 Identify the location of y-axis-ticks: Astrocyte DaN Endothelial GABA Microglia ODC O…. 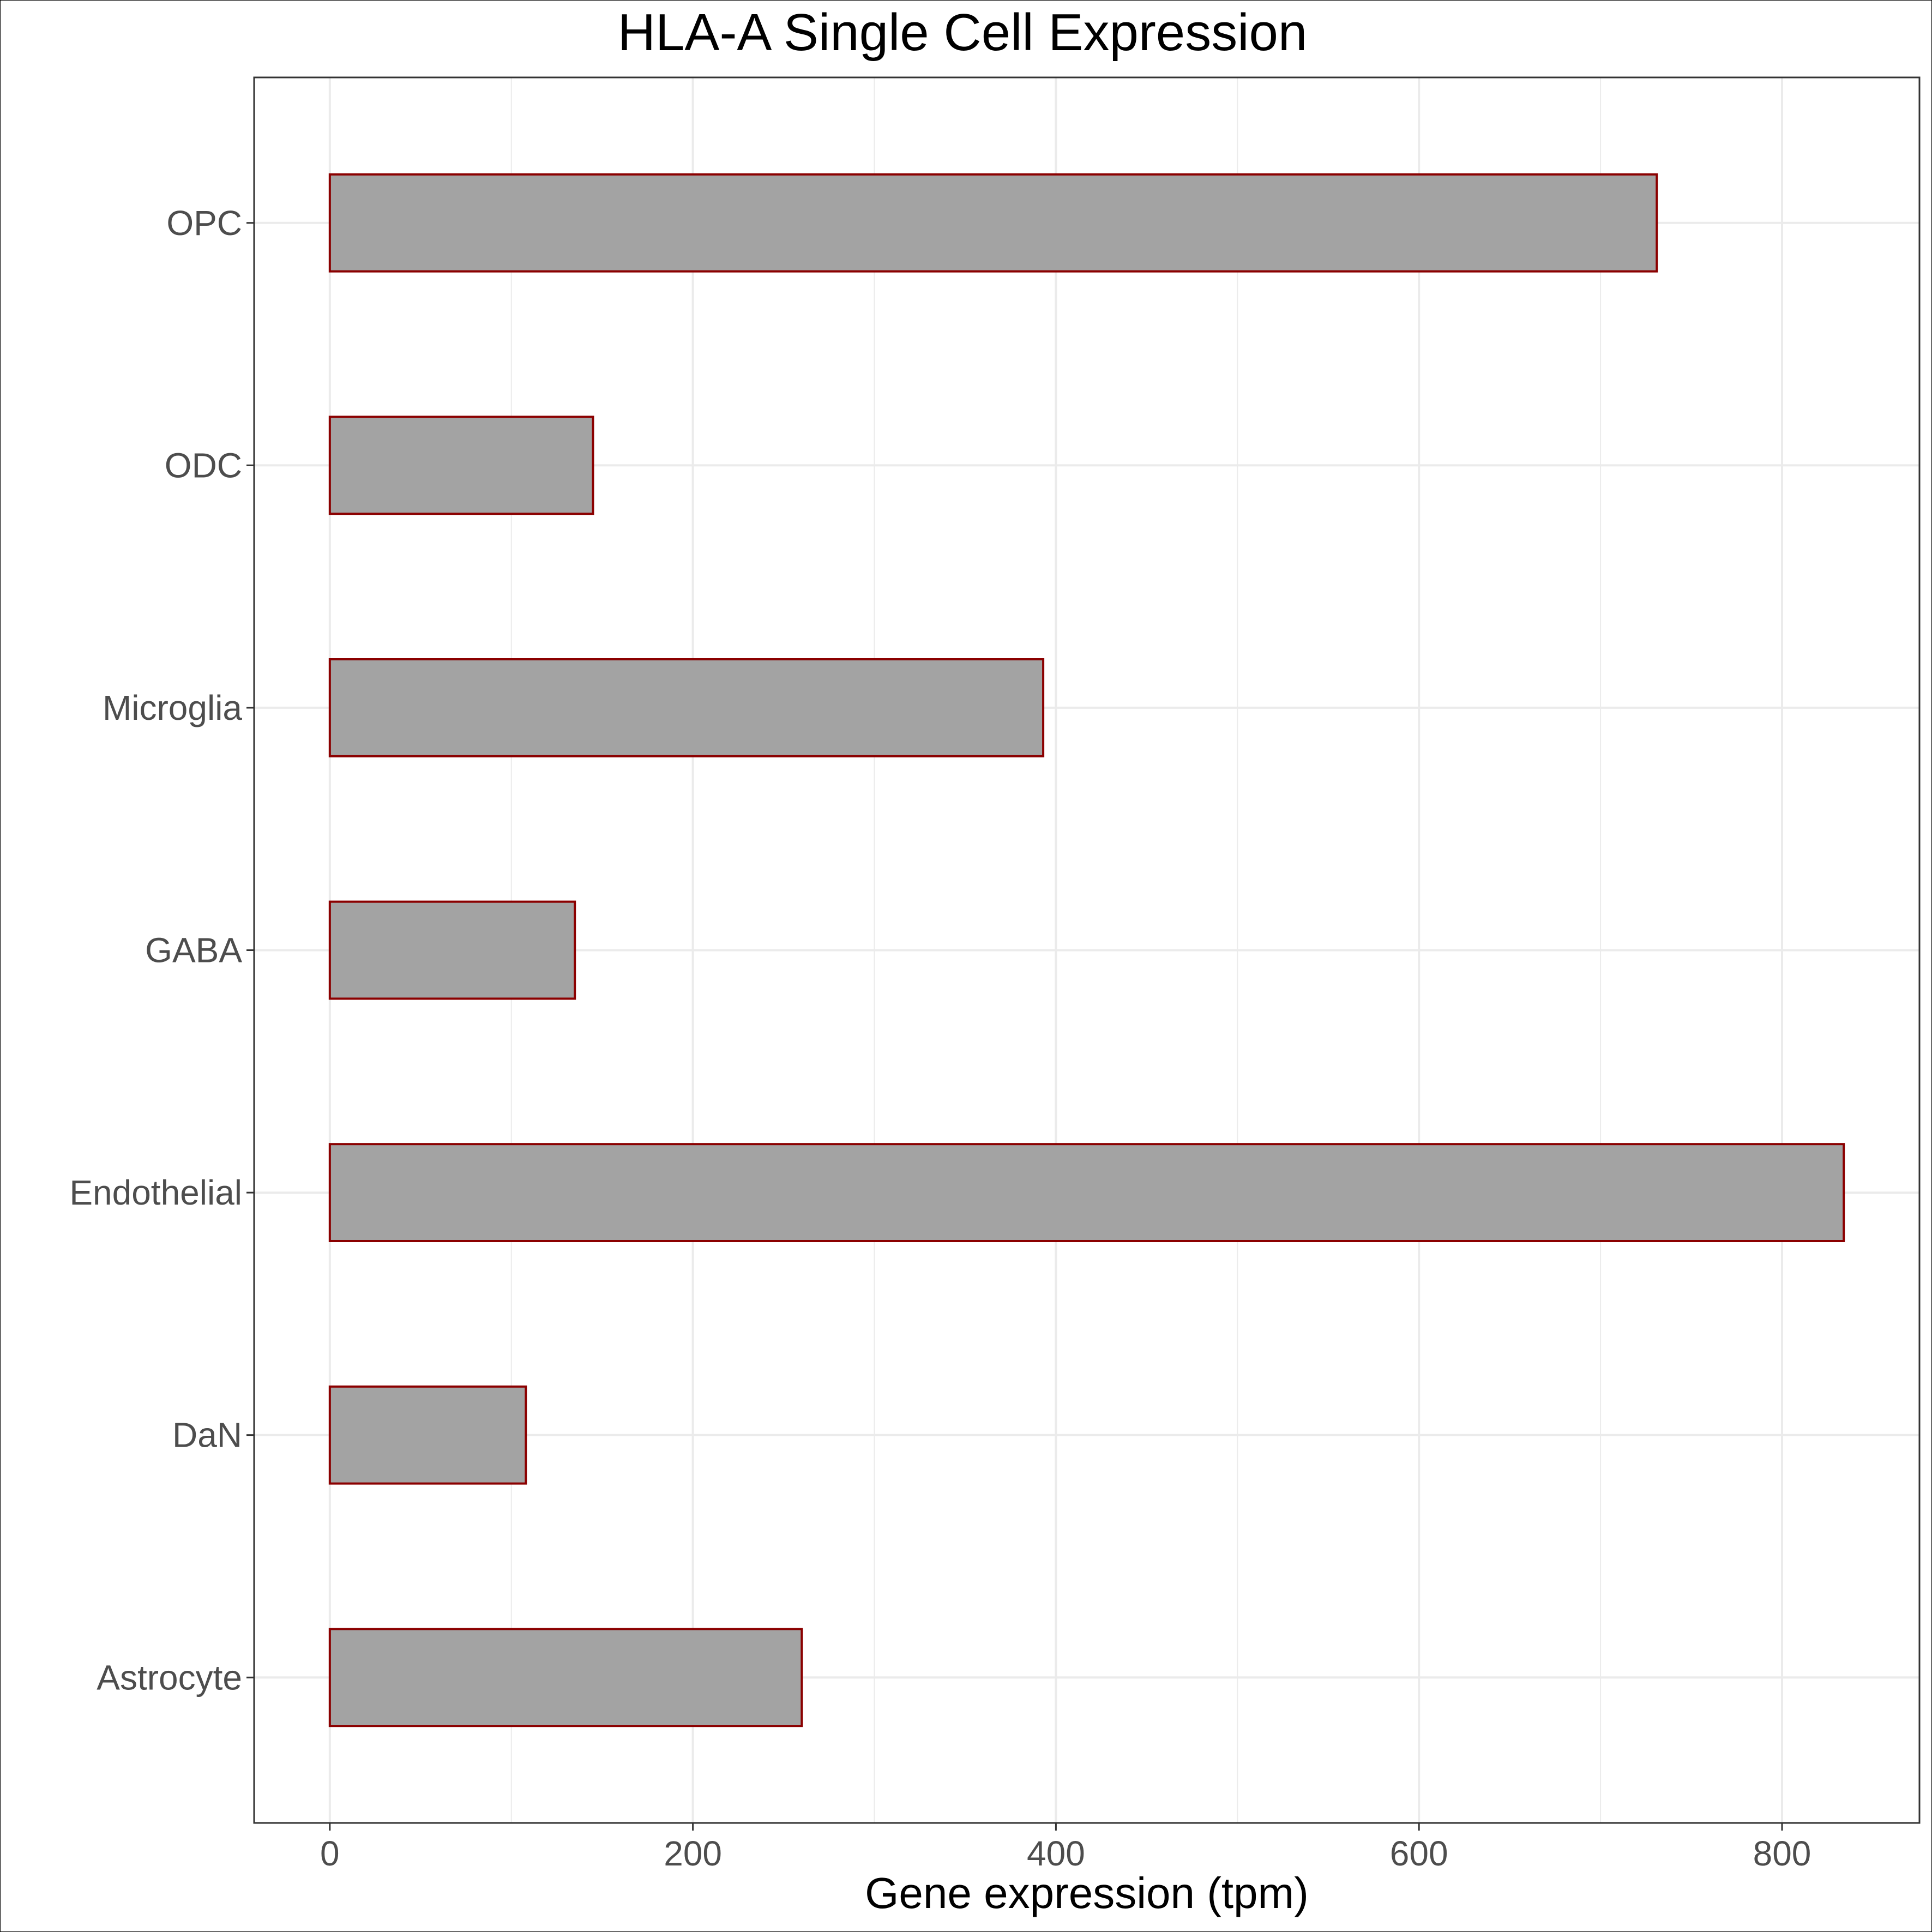
(161, 950).